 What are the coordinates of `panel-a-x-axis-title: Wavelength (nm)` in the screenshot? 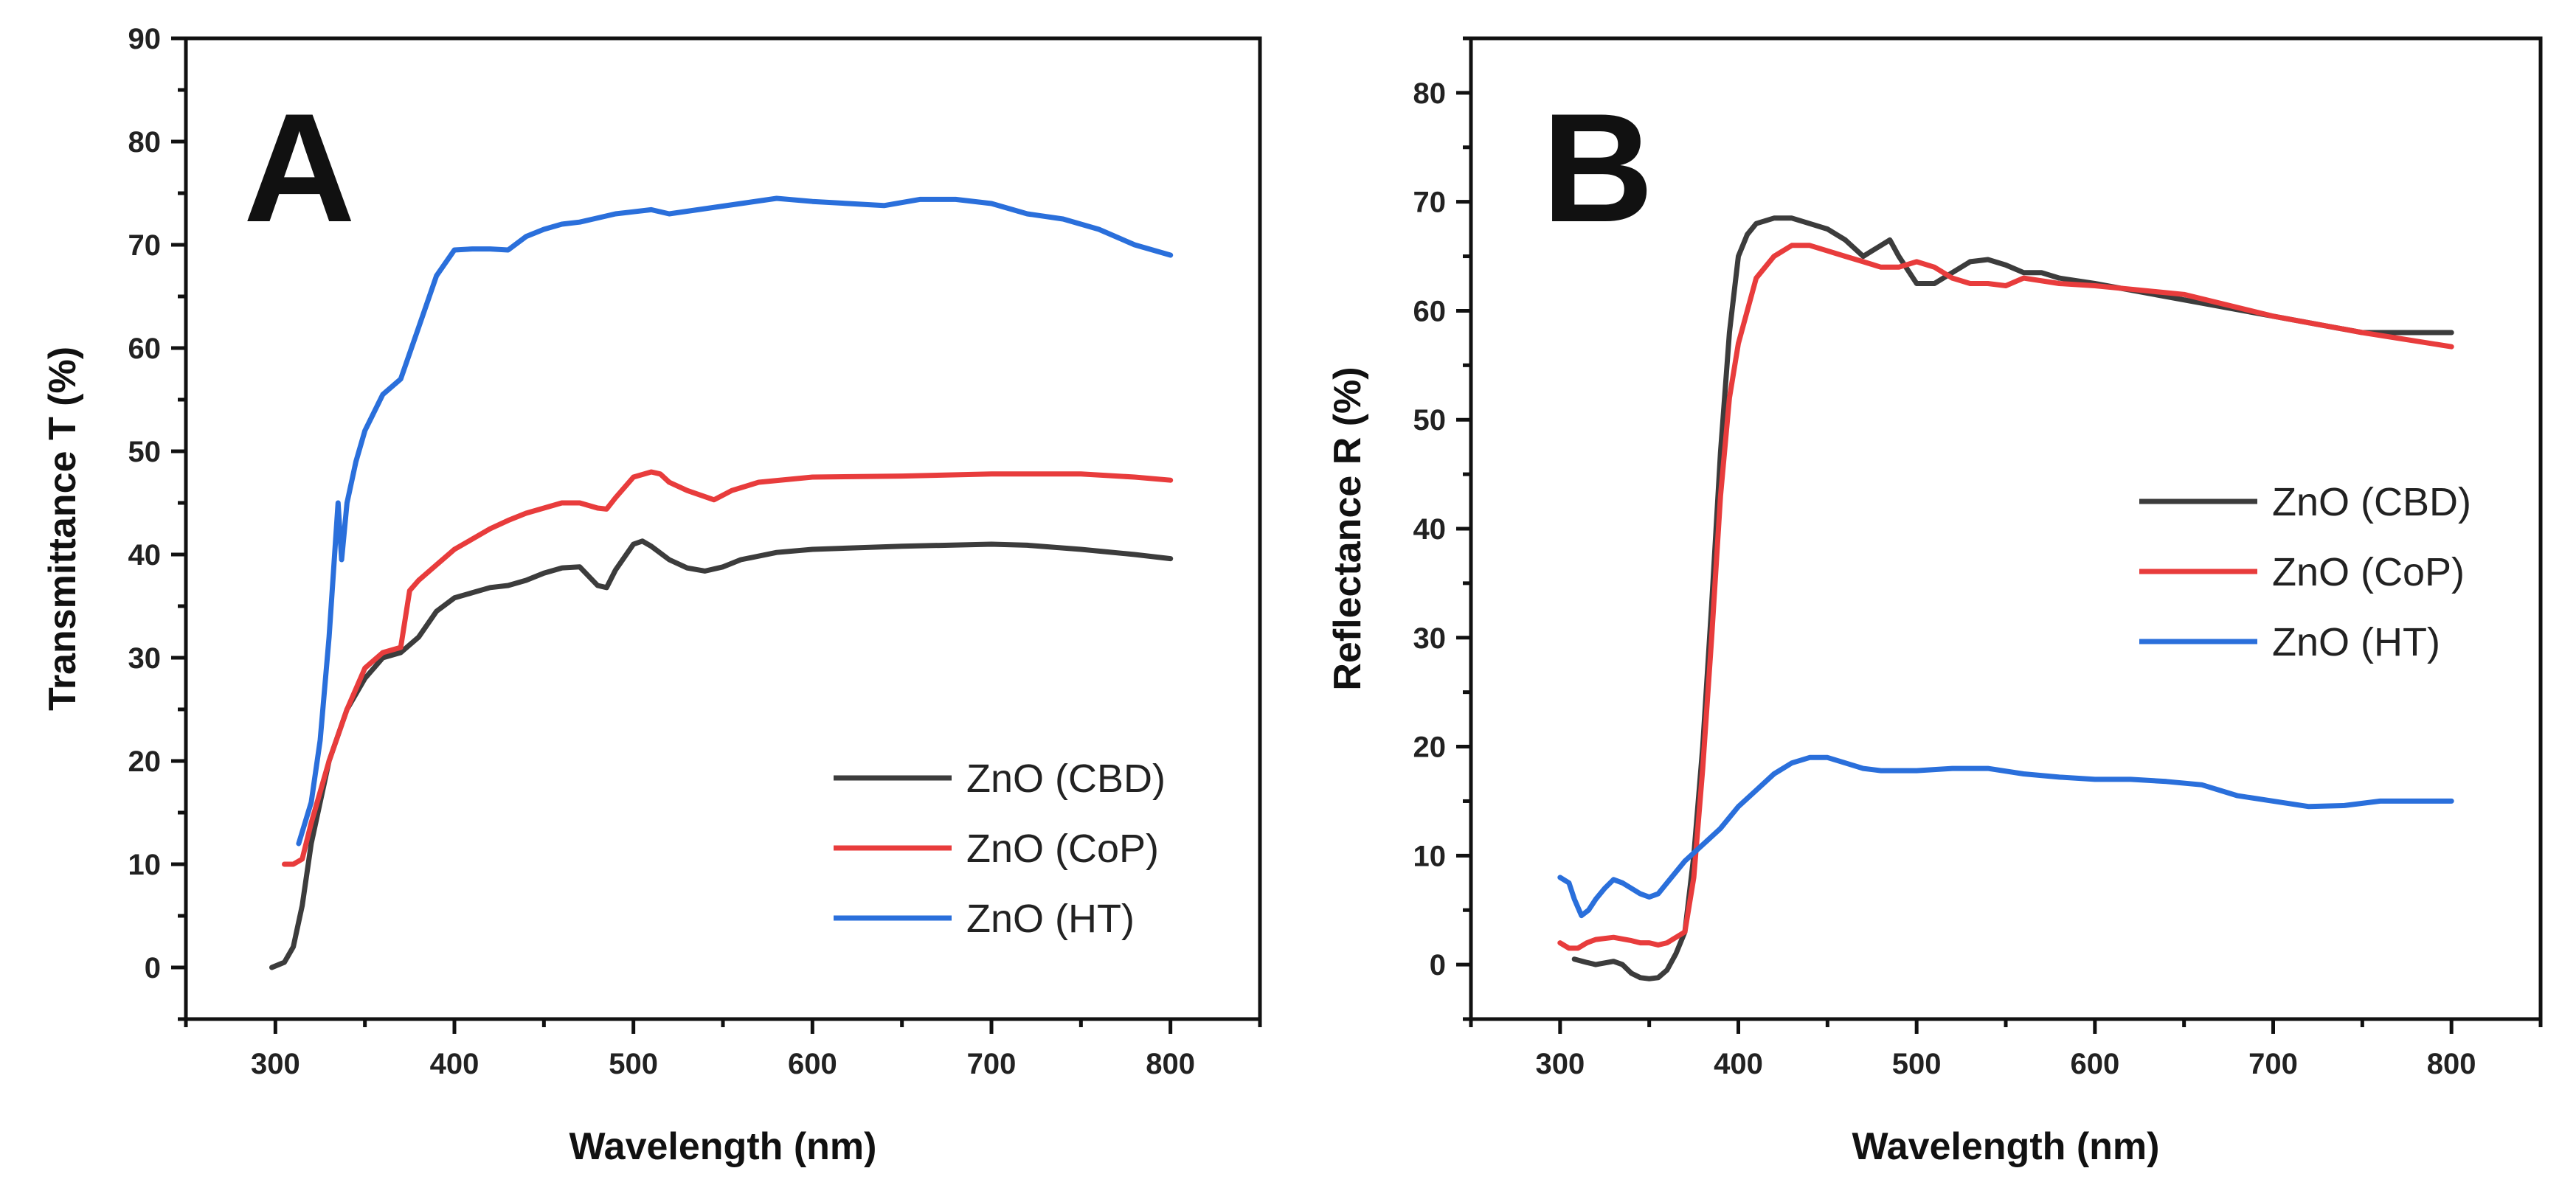 It's located at (723, 1146).